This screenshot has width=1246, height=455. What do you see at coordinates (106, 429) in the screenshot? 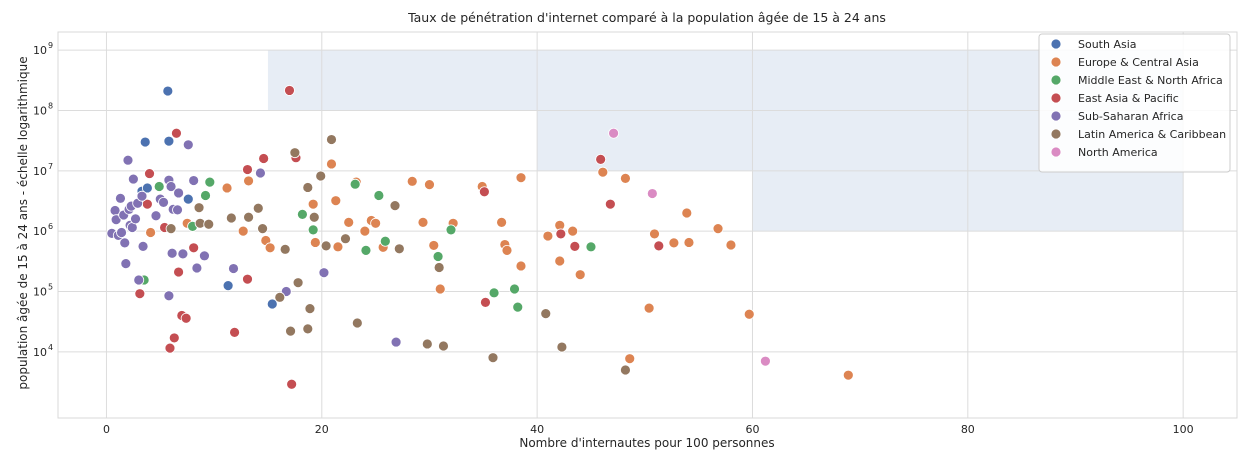
I see `x-tick-label: 0` at bounding box center [106, 429].